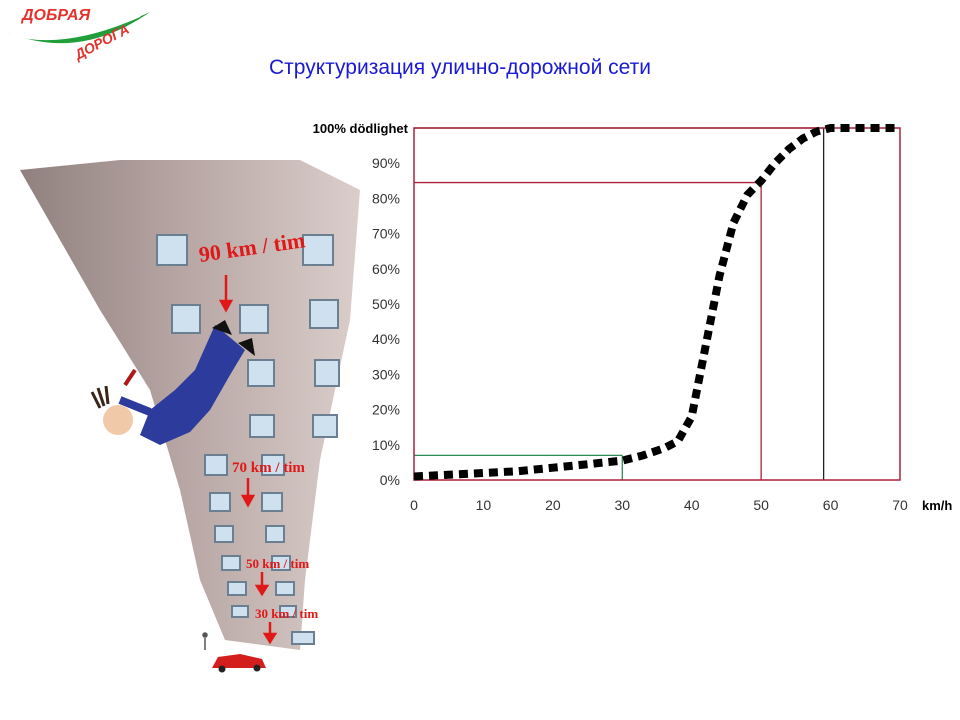 The width and height of the screenshot is (960, 720). I want to click on y-tick-label: 10%, so click(386, 445).